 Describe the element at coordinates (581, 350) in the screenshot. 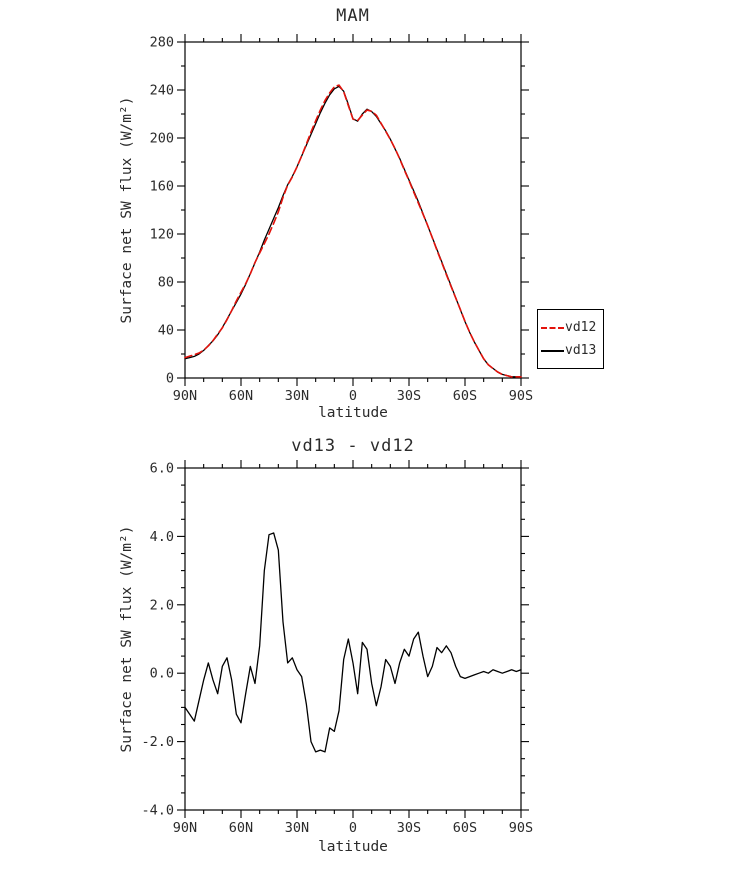

I see `legend-label-vd13: vd13` at that location.